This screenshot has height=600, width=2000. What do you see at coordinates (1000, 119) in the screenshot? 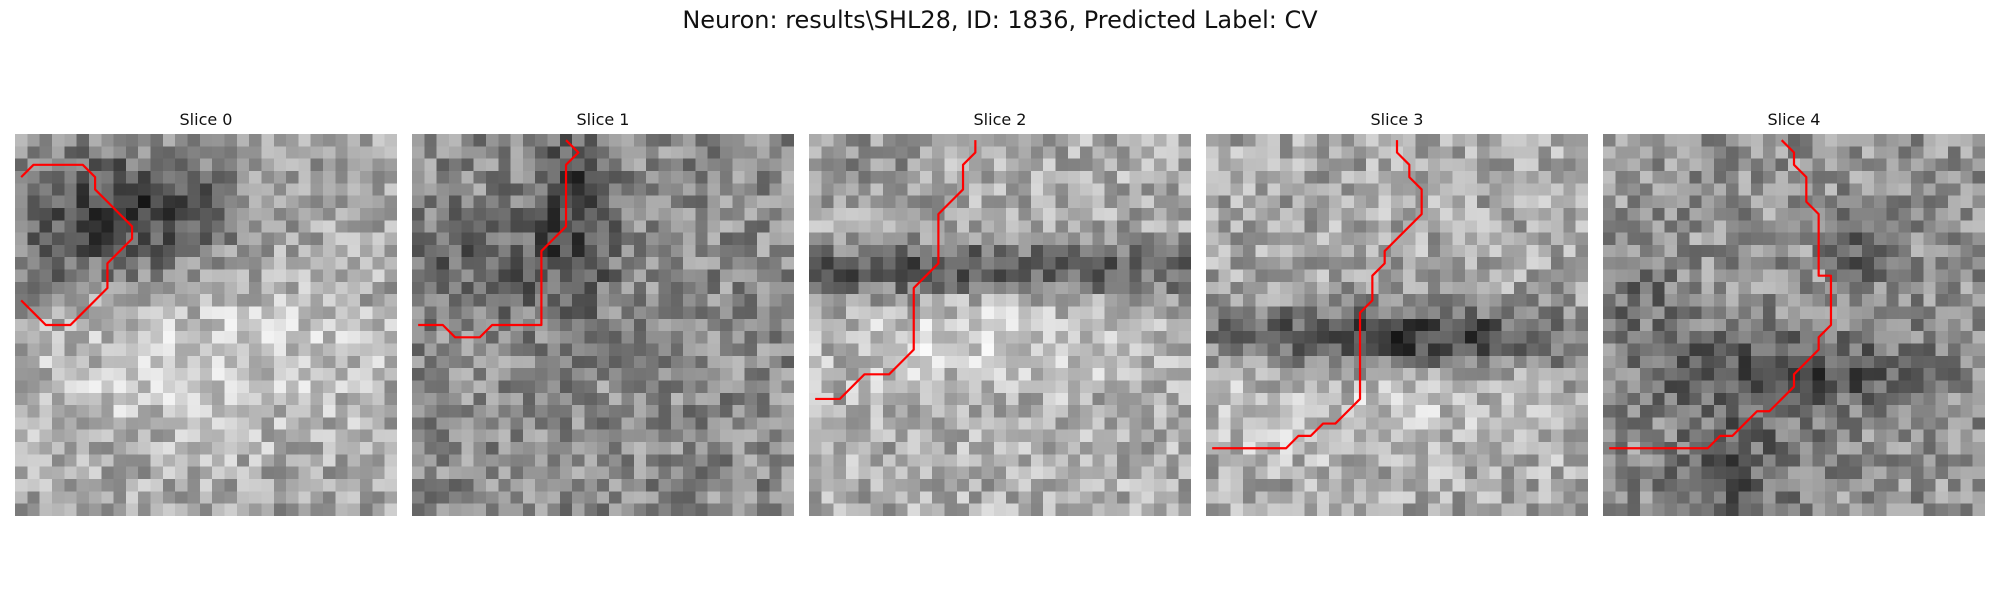
I see `panel-title: Slice 2` at bounding box center [1000, 119].